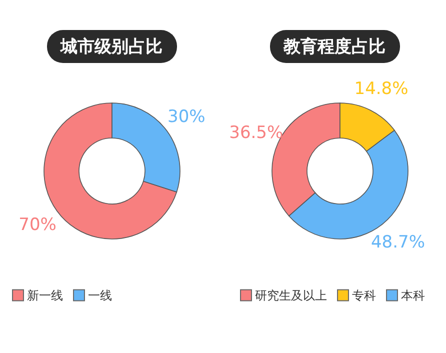  Describe the element at coordinates (335, 46) in the screenshot. I see `chart-title: 教育程度占比` at that location.